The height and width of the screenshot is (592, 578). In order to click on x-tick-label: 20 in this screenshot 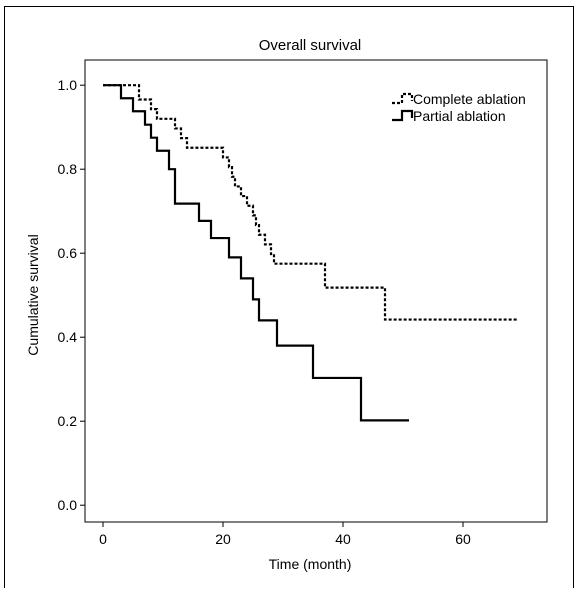, I will do `click(223, 539)`.